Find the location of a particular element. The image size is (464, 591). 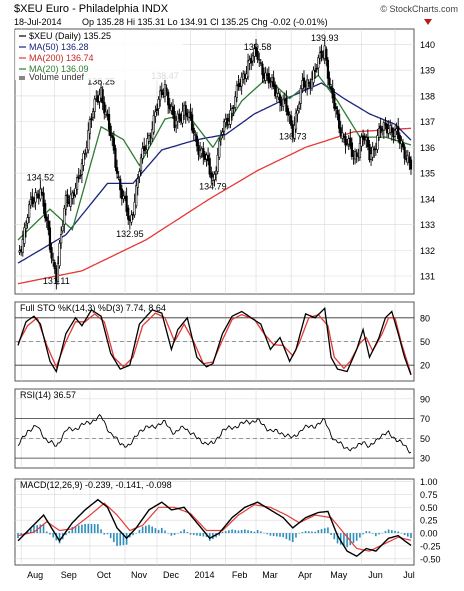

price-tick-label-8: 139 is located at coordinates (427, 71).